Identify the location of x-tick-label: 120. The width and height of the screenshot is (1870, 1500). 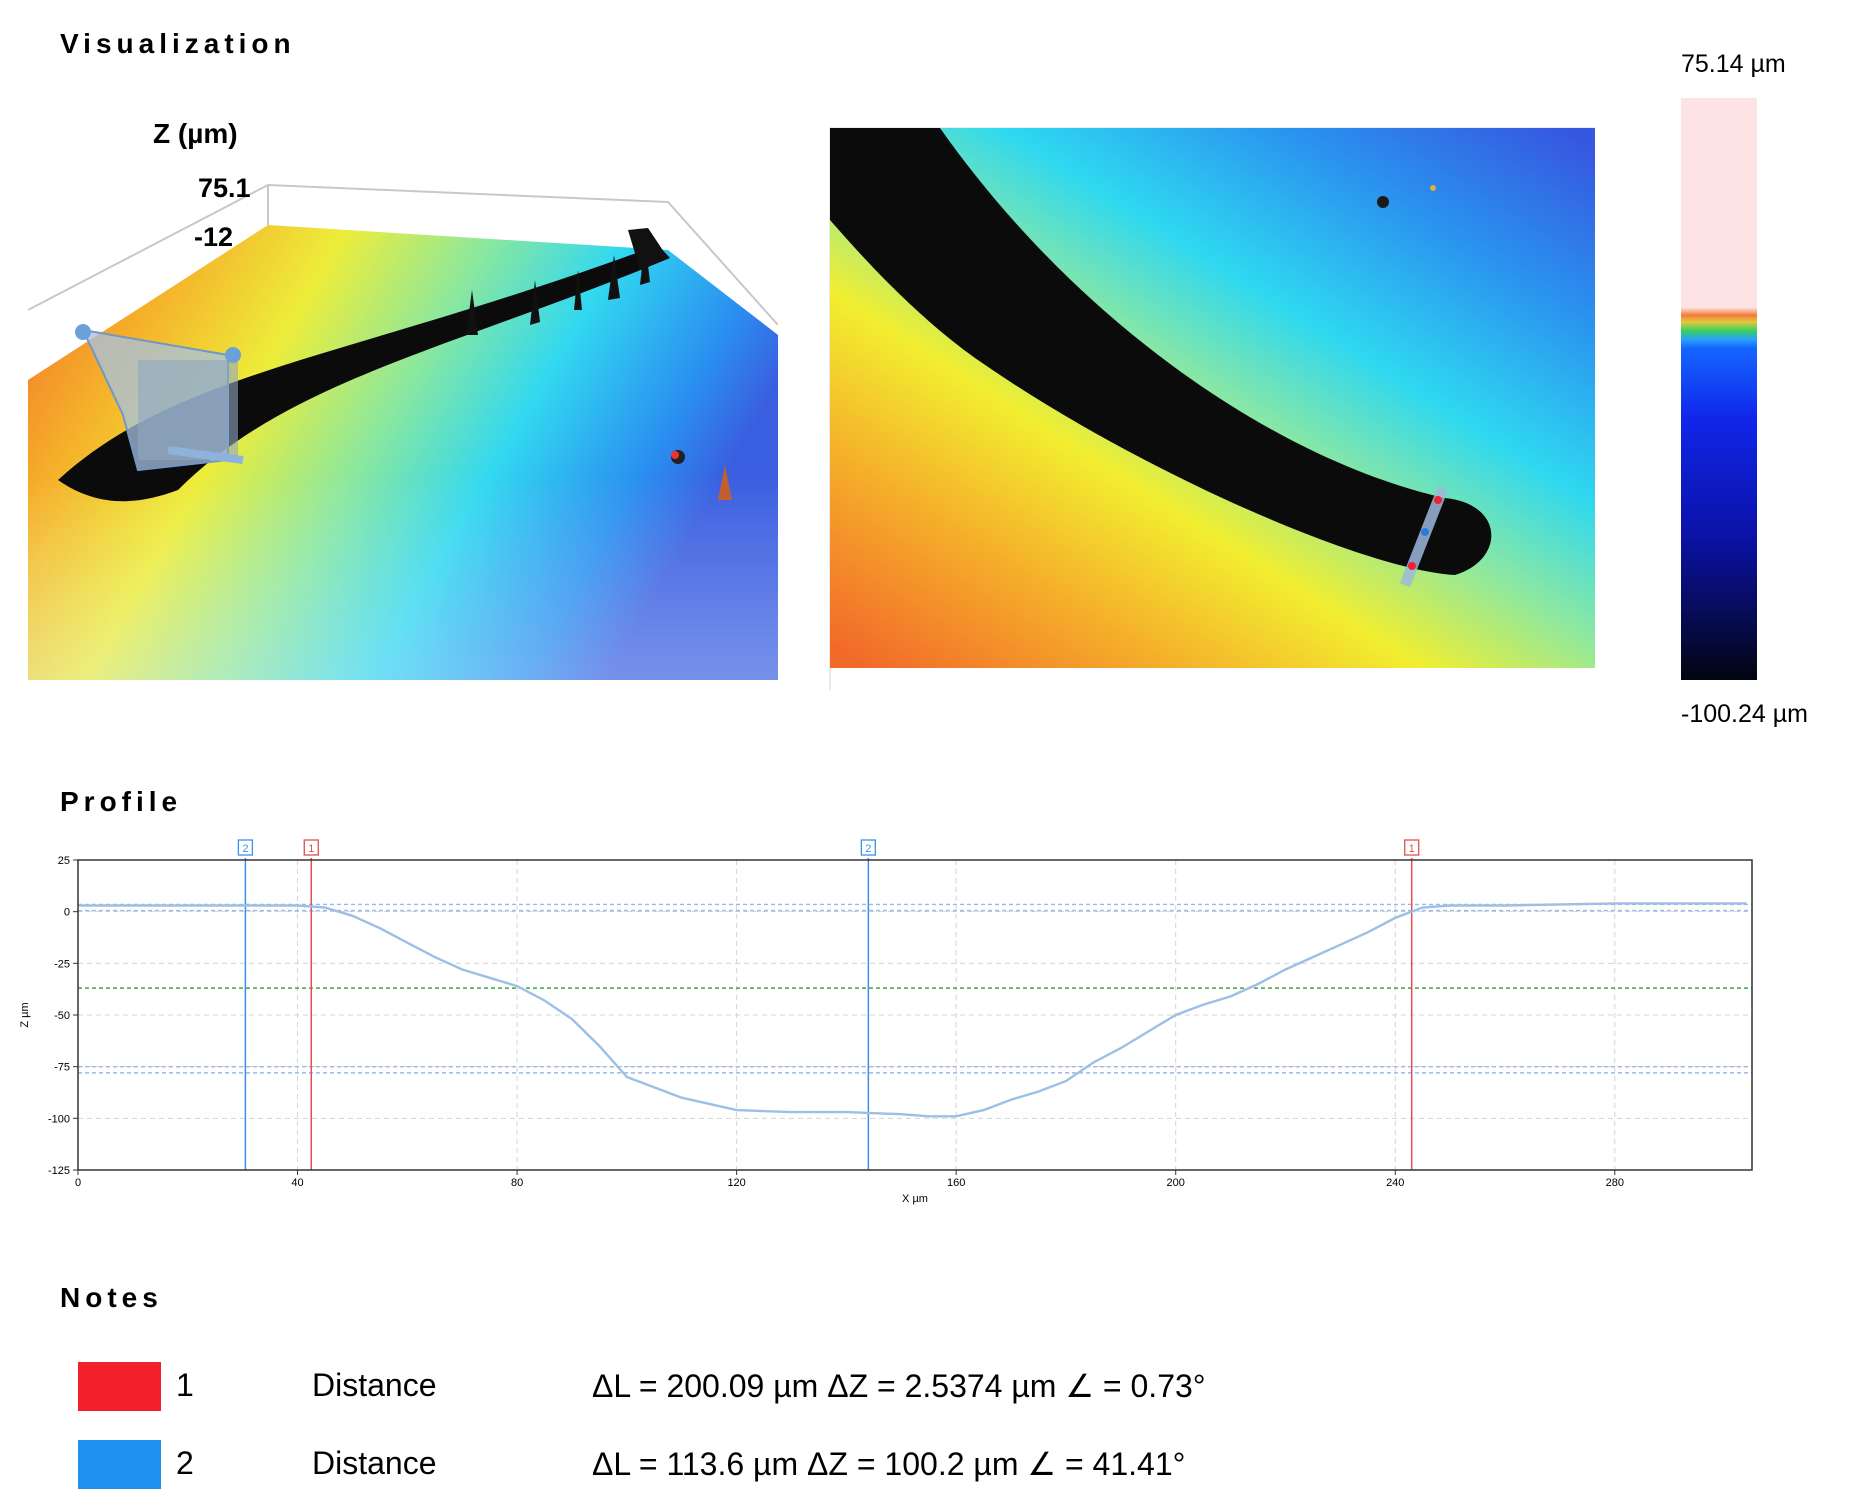
(736, 1183).